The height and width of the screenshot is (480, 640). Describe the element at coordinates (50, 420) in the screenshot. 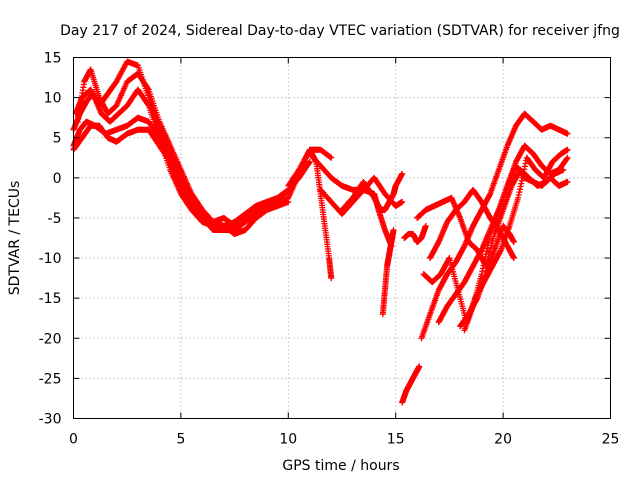

I see `y-tick-label: -30` at that location.